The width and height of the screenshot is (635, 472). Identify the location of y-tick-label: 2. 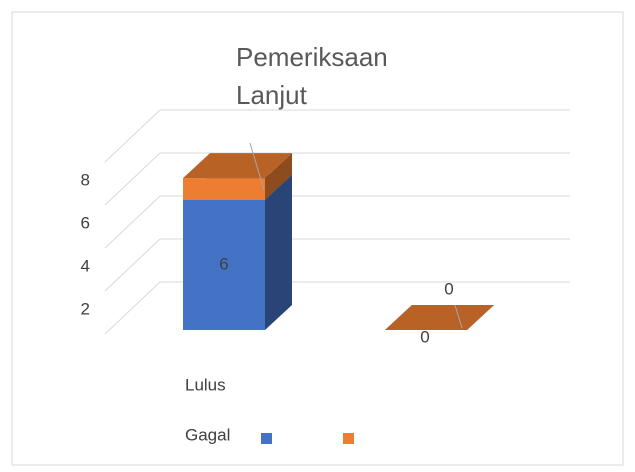
(85, 308).